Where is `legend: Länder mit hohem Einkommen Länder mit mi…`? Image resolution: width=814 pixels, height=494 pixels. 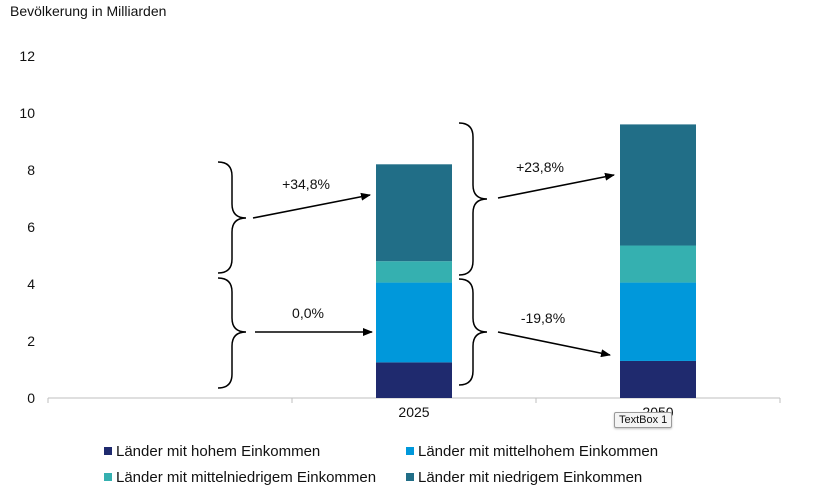 legend: Länder mit hohem Einkommen Länder mit mi… is located at coordinates (414, 464).